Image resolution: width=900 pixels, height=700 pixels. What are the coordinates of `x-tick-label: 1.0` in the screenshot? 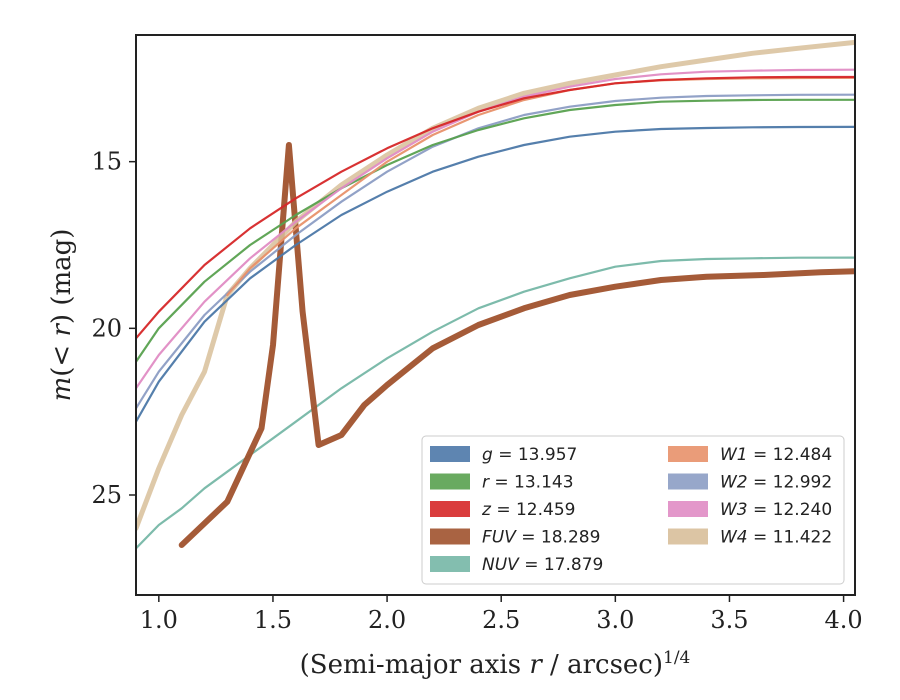 It's located at (159, 620).